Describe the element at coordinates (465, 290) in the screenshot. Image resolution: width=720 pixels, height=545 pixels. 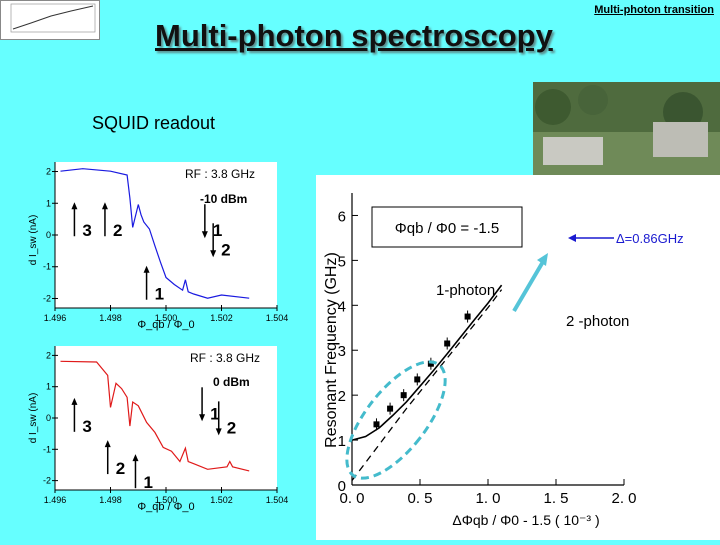
I see `one-photon-label: 1-photon` at that location.